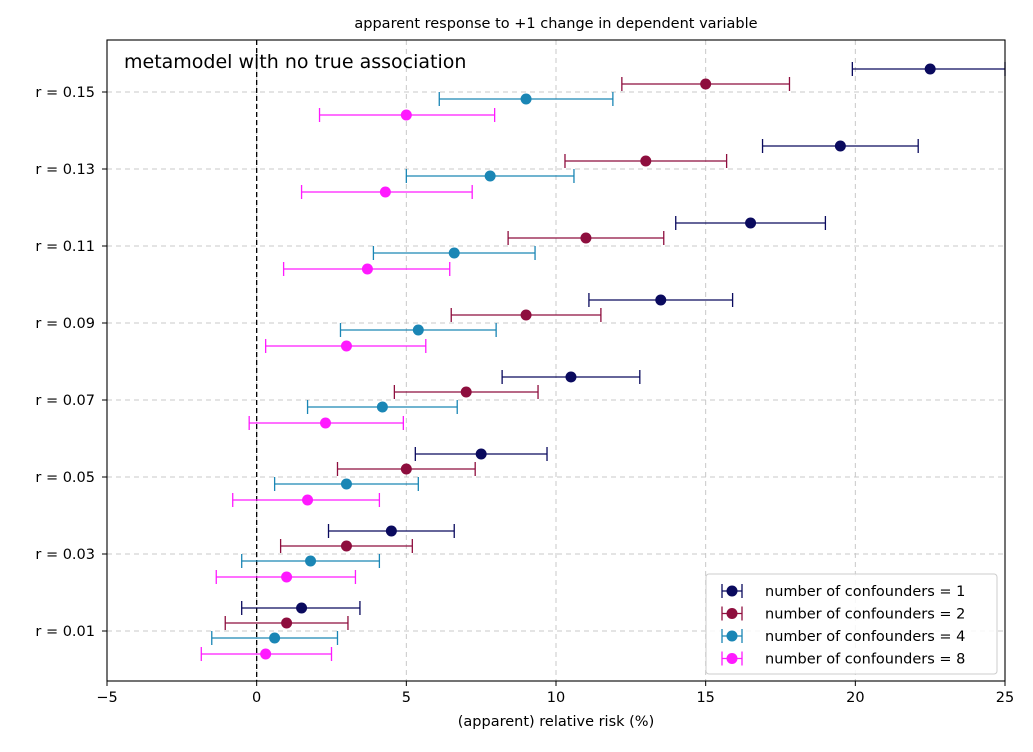 This screenshot has width=1033, height=752. Describe the element at coordinates (106, 698) in the screenshot. I see `x-tick-label: −5` at that location.